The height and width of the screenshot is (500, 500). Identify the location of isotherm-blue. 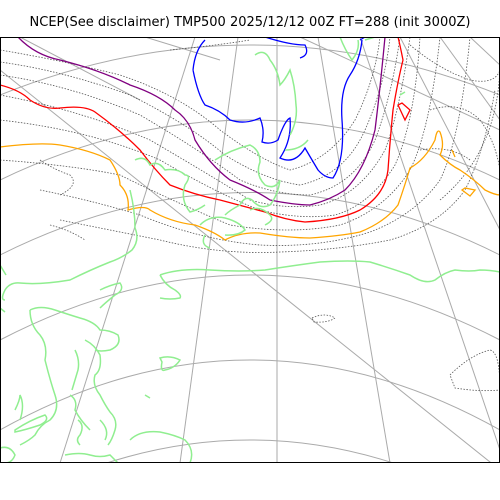
(279, 108).